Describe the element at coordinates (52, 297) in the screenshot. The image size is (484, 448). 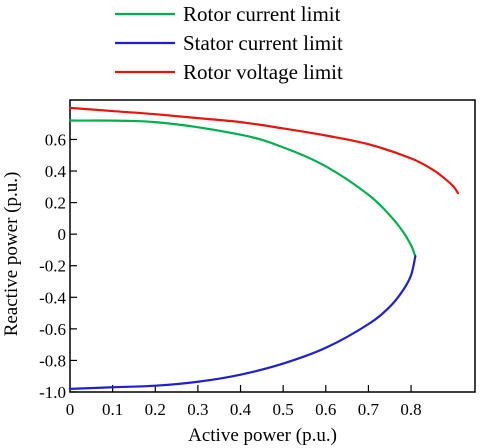
I see `y-tick-label: -0.4` at that location.